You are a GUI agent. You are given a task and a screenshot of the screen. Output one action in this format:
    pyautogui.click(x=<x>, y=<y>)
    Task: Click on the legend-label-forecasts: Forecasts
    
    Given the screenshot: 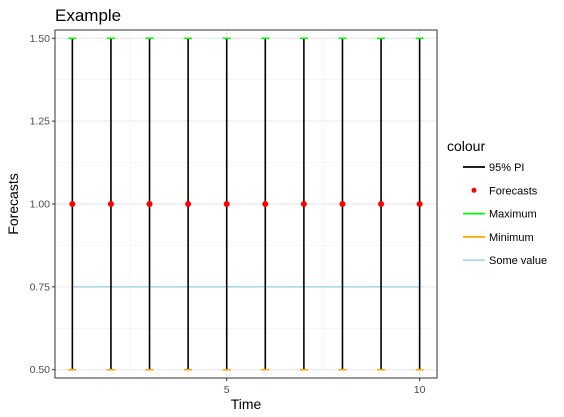 What is the action you would take?
    pyautogui.click(x=513, y=191)
    